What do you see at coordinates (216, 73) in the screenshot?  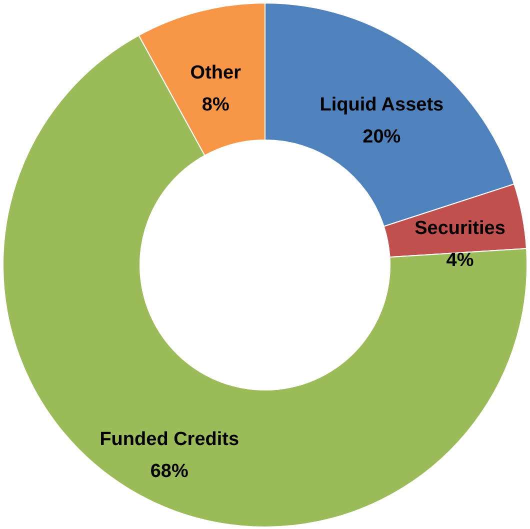 I see `slice-label: Other` at bounding box center [216, 73].